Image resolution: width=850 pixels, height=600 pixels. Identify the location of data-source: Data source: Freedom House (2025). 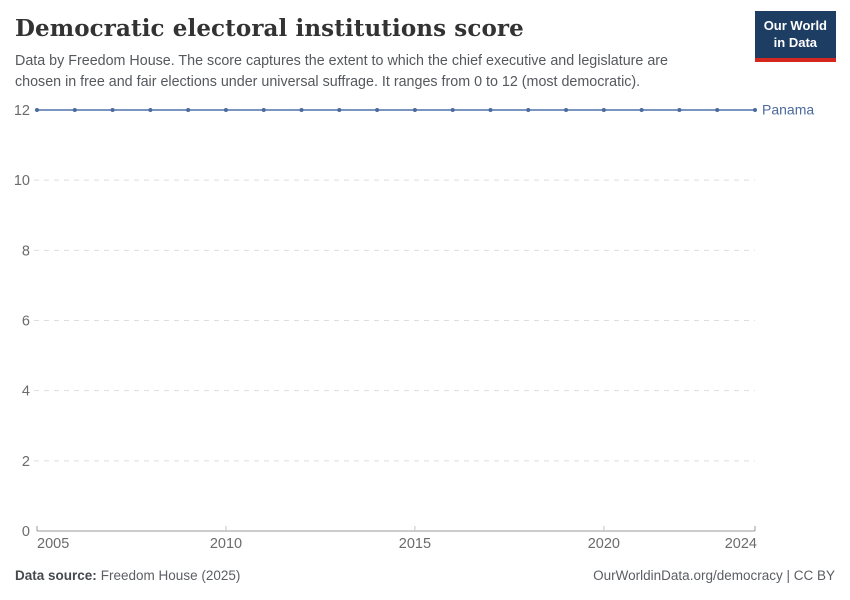
(127, 575).